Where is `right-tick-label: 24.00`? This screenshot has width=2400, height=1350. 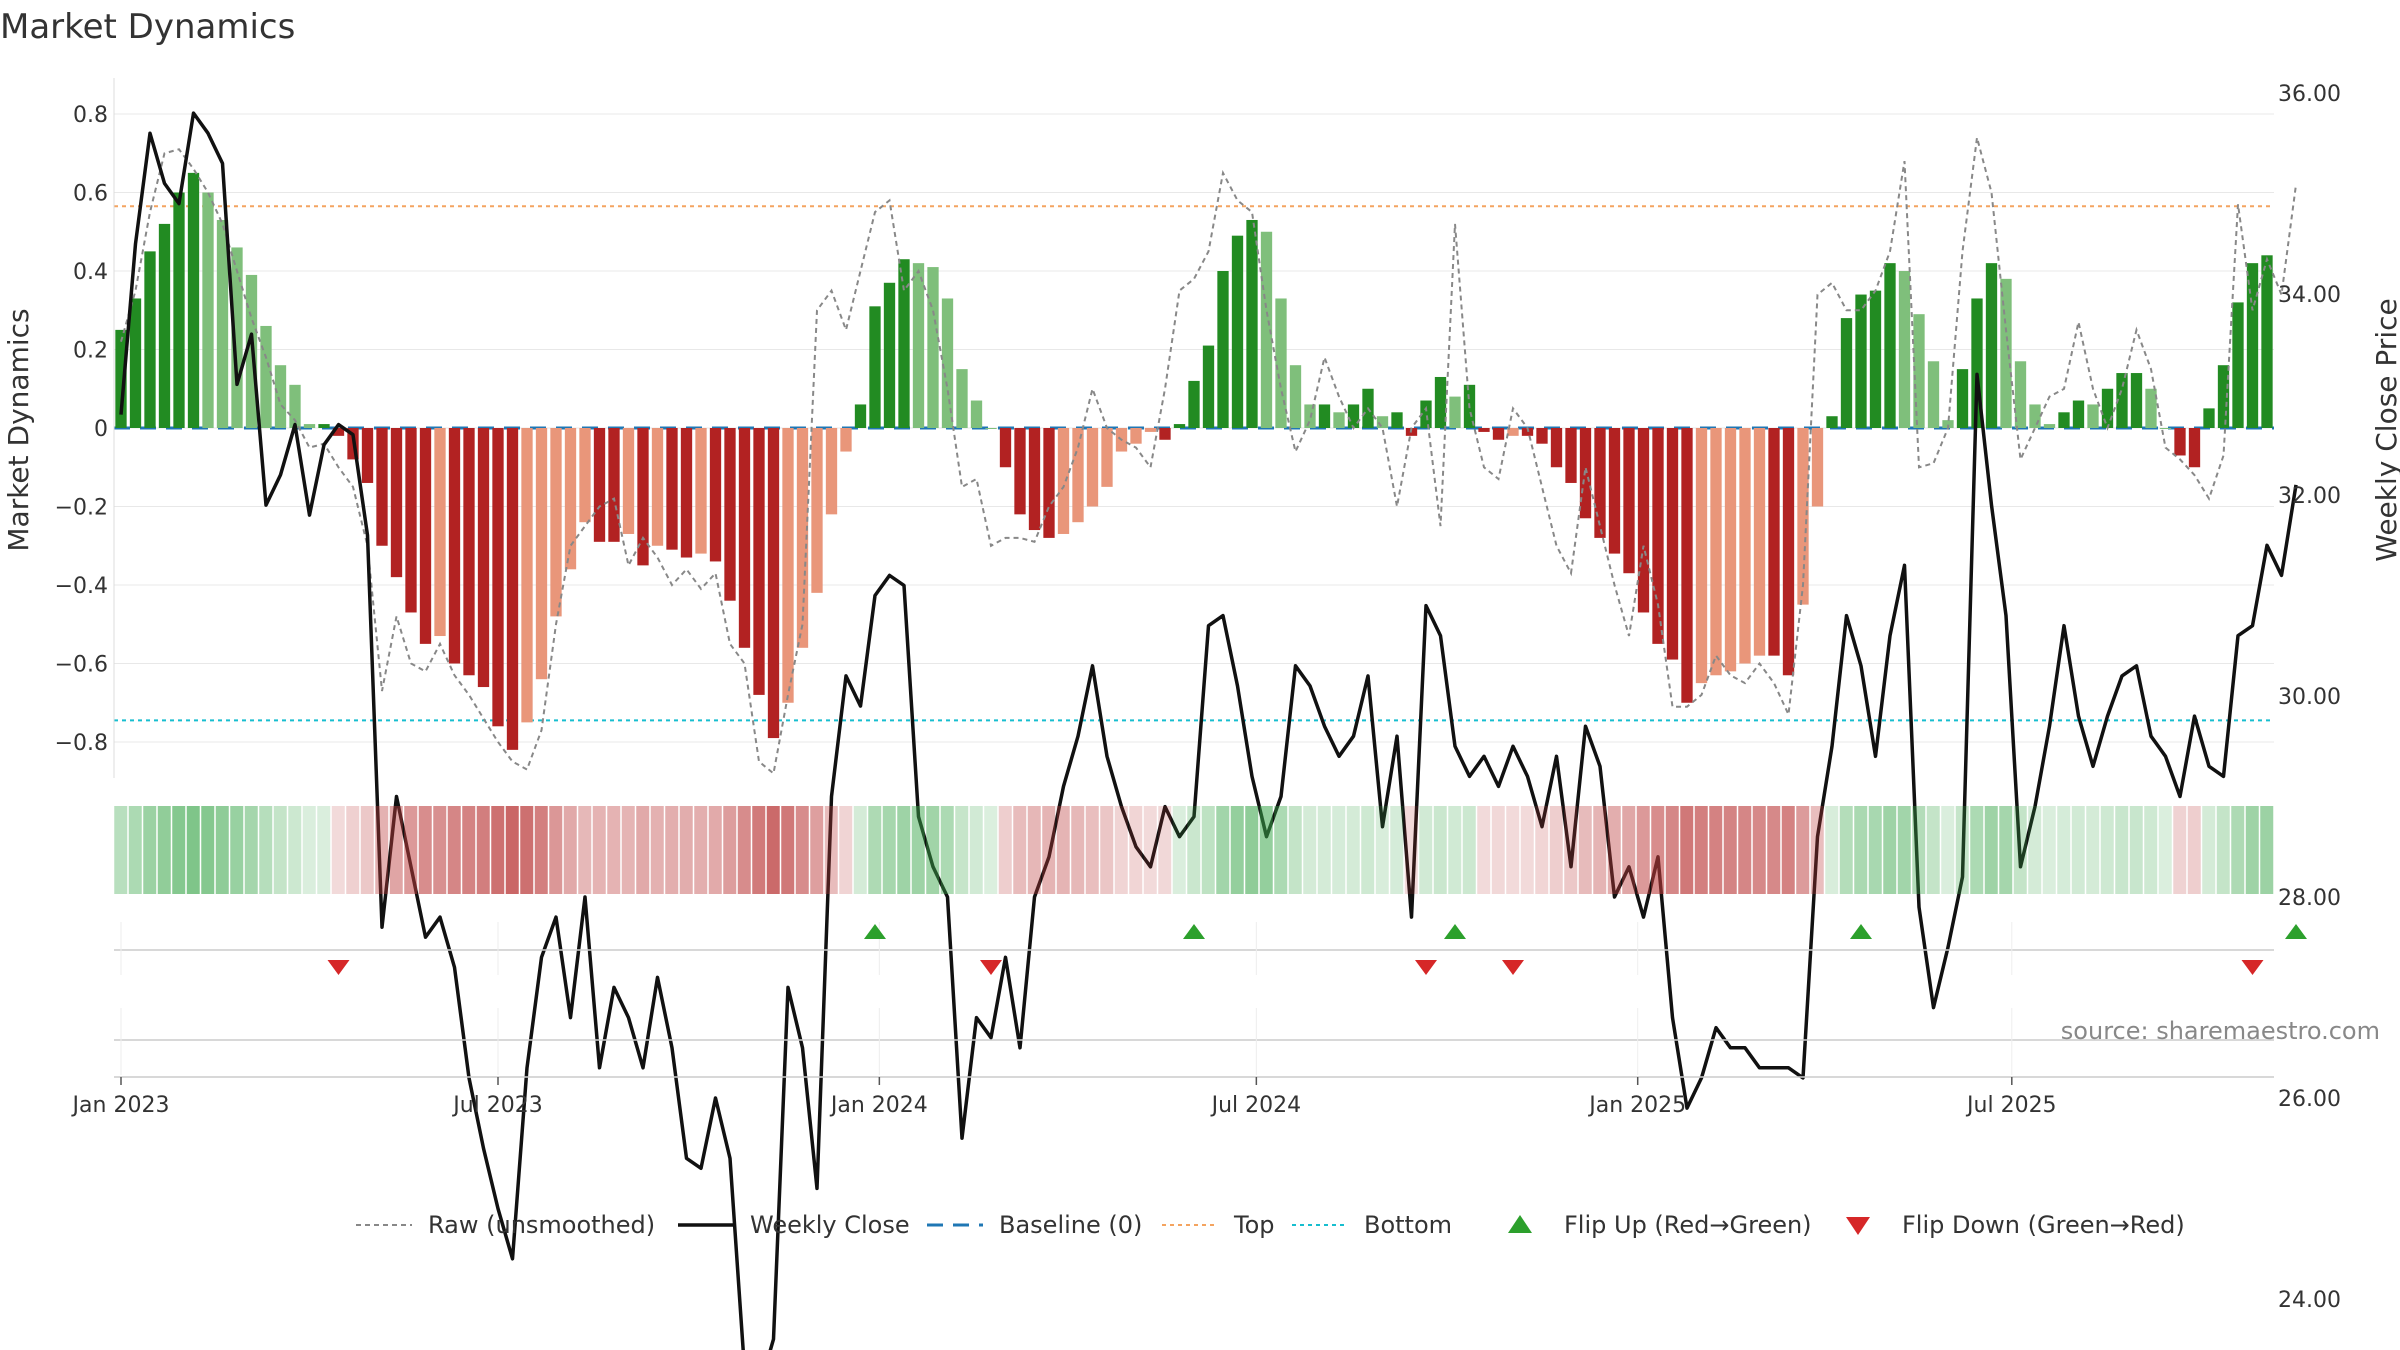
right-tick-label: 24.00 is located at coordinates (2309, 1300).